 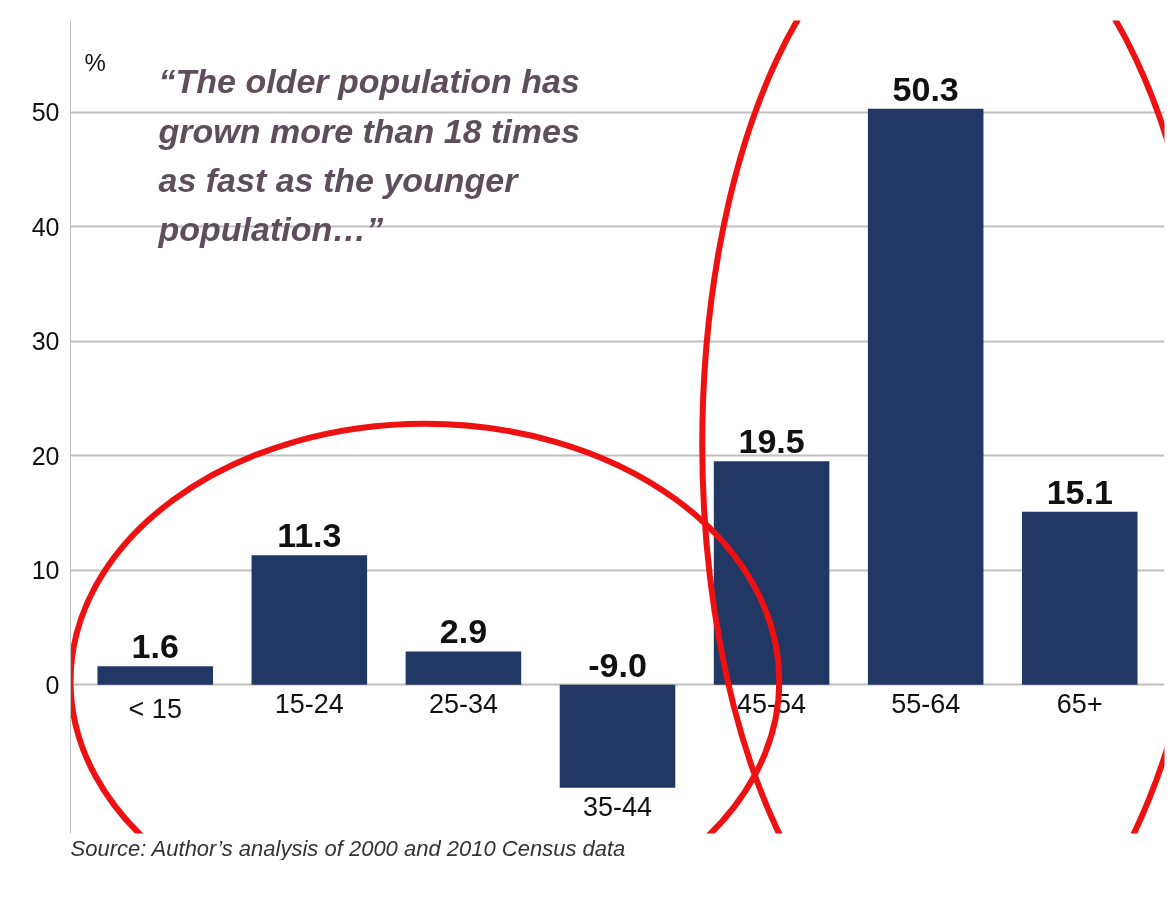 What do you see at coordinates (463, 704) in the screenshot?
I see `x-tick-label: 25-34` at bounding box center [463, 704].